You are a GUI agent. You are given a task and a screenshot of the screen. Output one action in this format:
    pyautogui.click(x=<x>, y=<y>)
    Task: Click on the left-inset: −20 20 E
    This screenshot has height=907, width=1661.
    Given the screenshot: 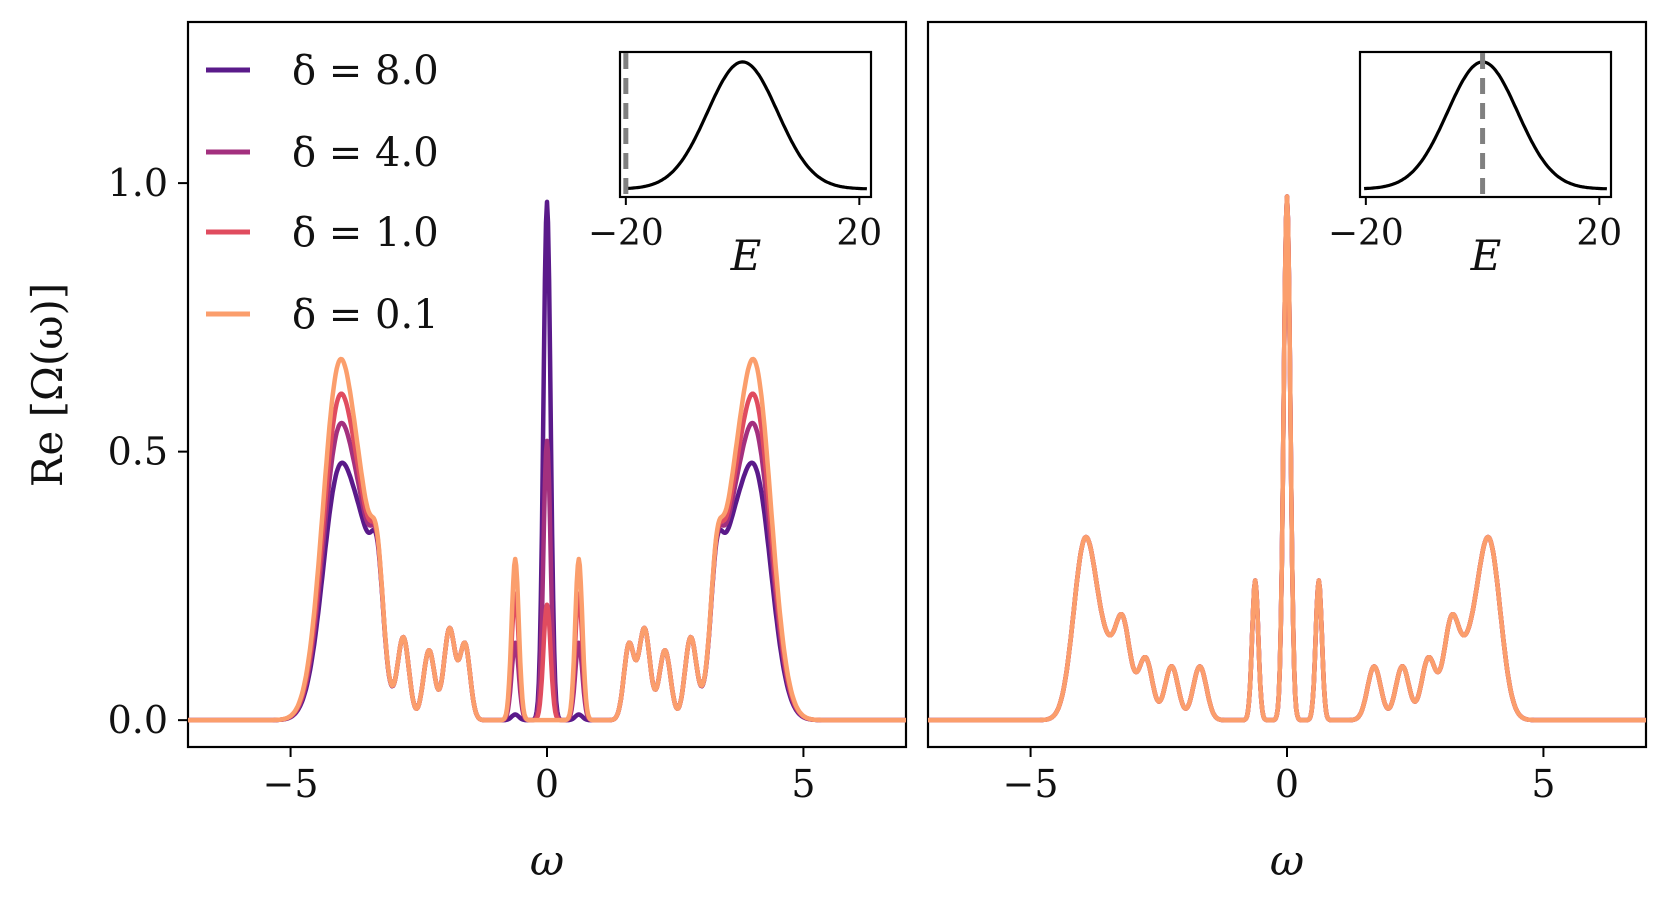 What is the action you would take?
    pyautogui.click(x=735, y=165)
    